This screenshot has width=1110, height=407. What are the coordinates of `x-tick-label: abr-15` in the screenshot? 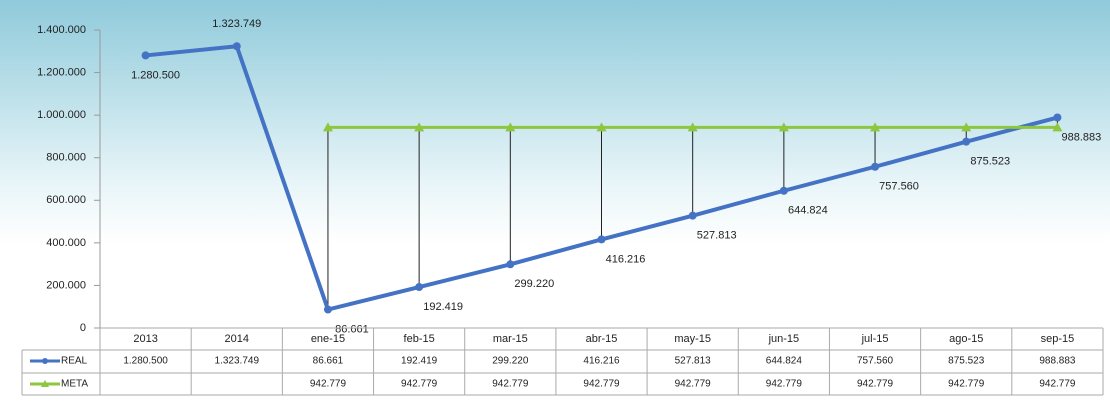 It's located at (602, 339).